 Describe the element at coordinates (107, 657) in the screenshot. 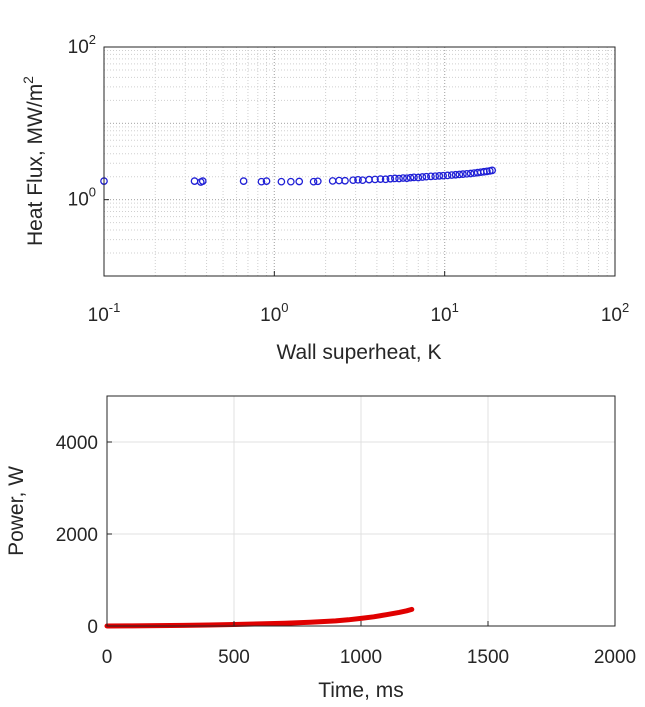

I see `power-x-tick-label: 0` at that location.